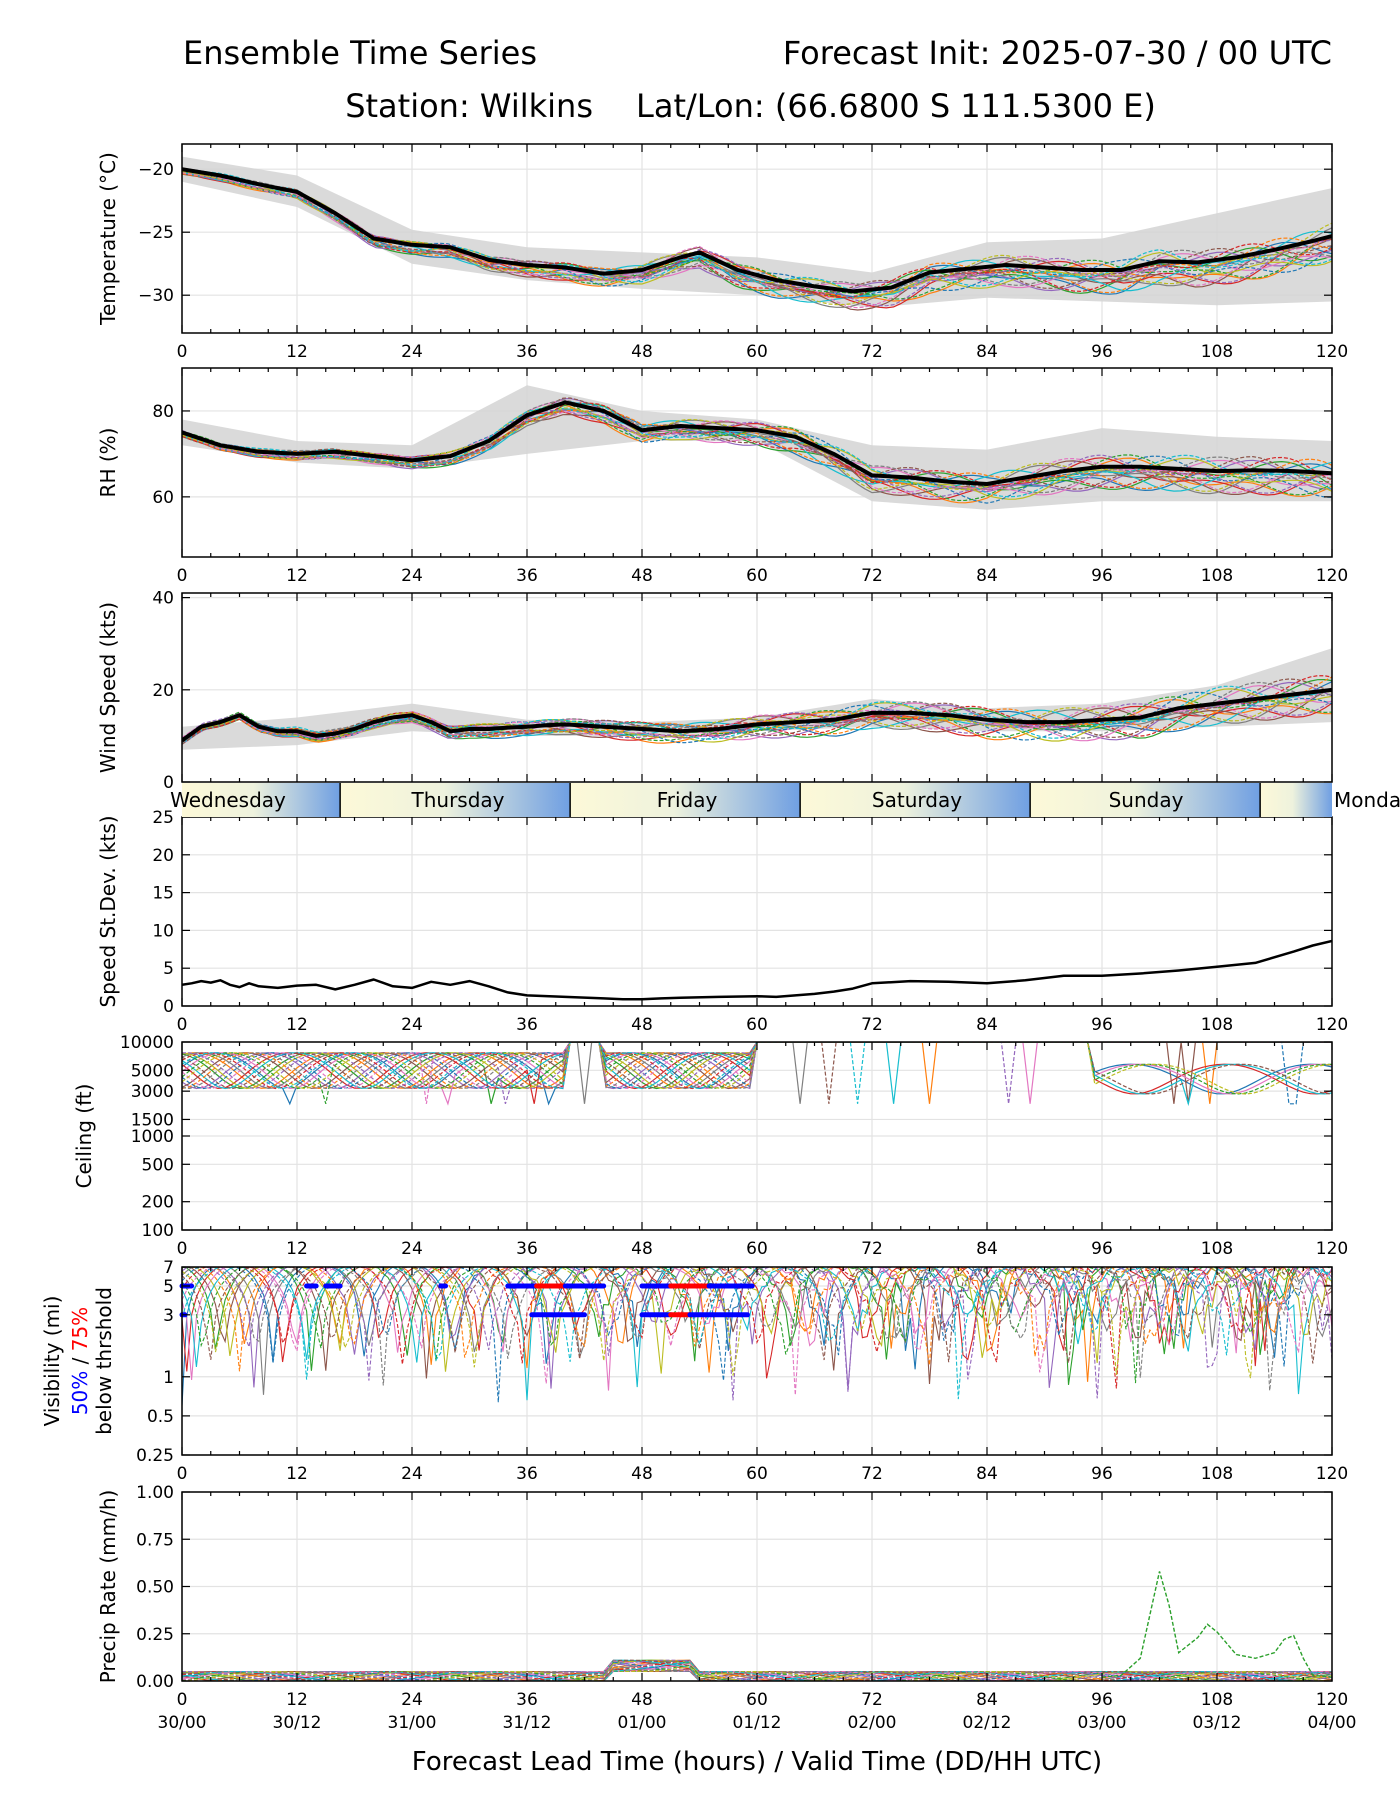 The image size is (1400, 1804). What do you see at coordinates (757, 1249) in the screenshot?
I see `ceiling-x-tick-label: 60` at bounding box center [757, 1249].